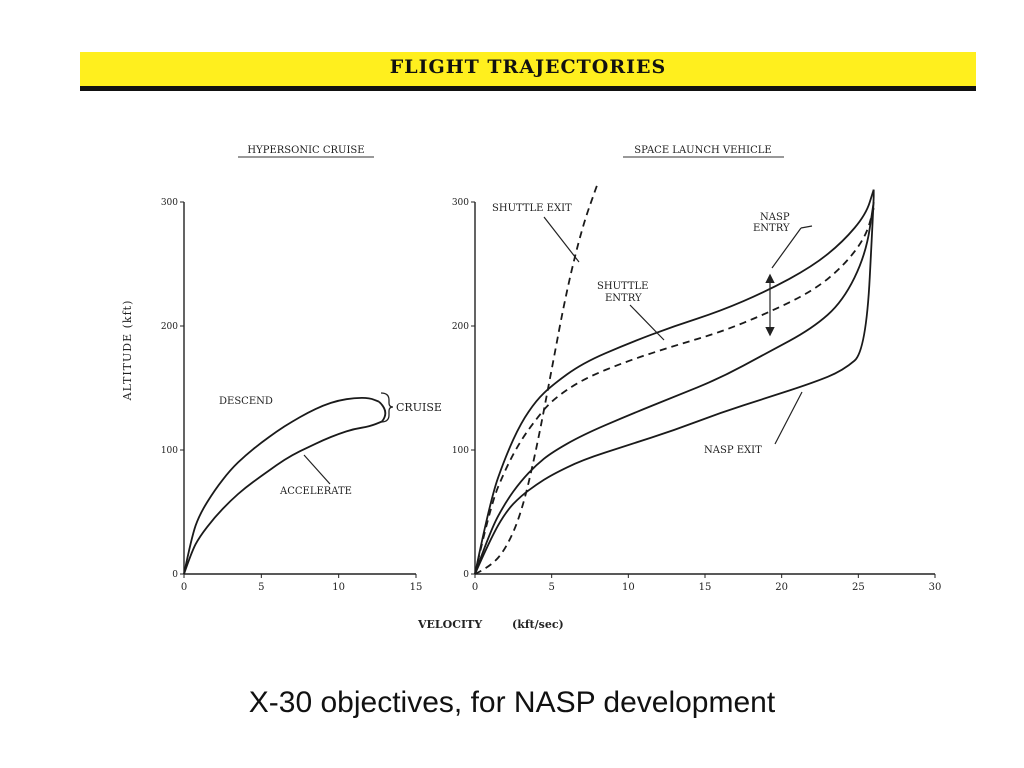 The height and width of the screenshot is (768, 1024). Describe the element at coordinates (317, 469) in the screenshot. I see `accelerate-pointer` at that location.